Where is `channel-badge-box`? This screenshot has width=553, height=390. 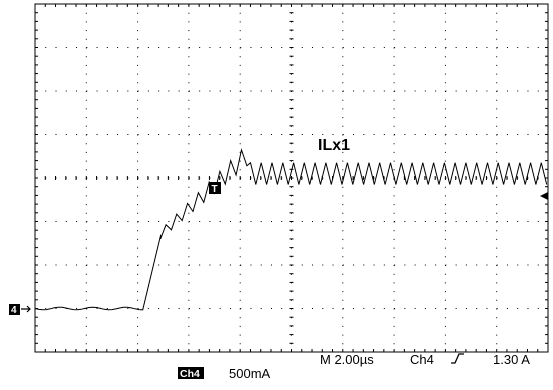 channel-badge-box is located at coordinates (191, 373).